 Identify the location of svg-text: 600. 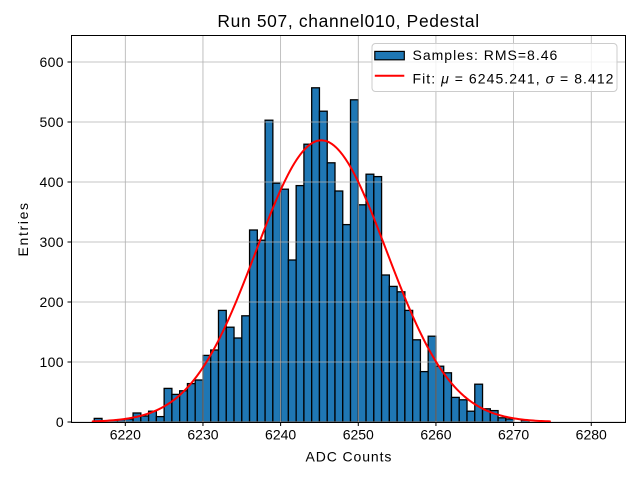
(51, 62).